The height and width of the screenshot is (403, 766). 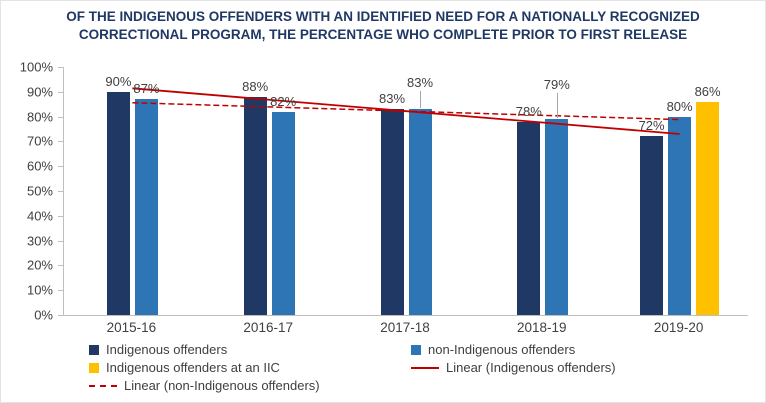 I want to click on legend-item: non-Indigenous offenders, so click(x=513, y=349).